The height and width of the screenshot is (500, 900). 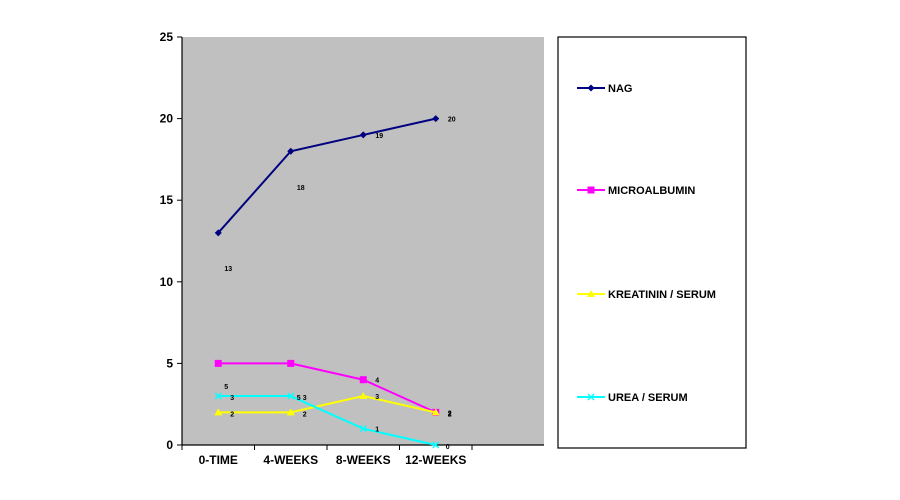 I want to click on data-label-kreatinin-serum-3: 2, so click(x=450, y=414).